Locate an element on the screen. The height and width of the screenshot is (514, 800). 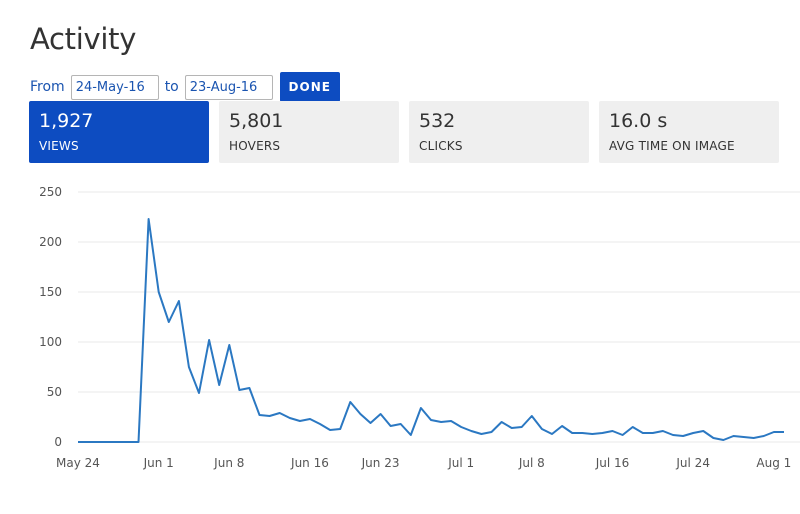
views-label: VIEWS is located at coordinates (59, 146).